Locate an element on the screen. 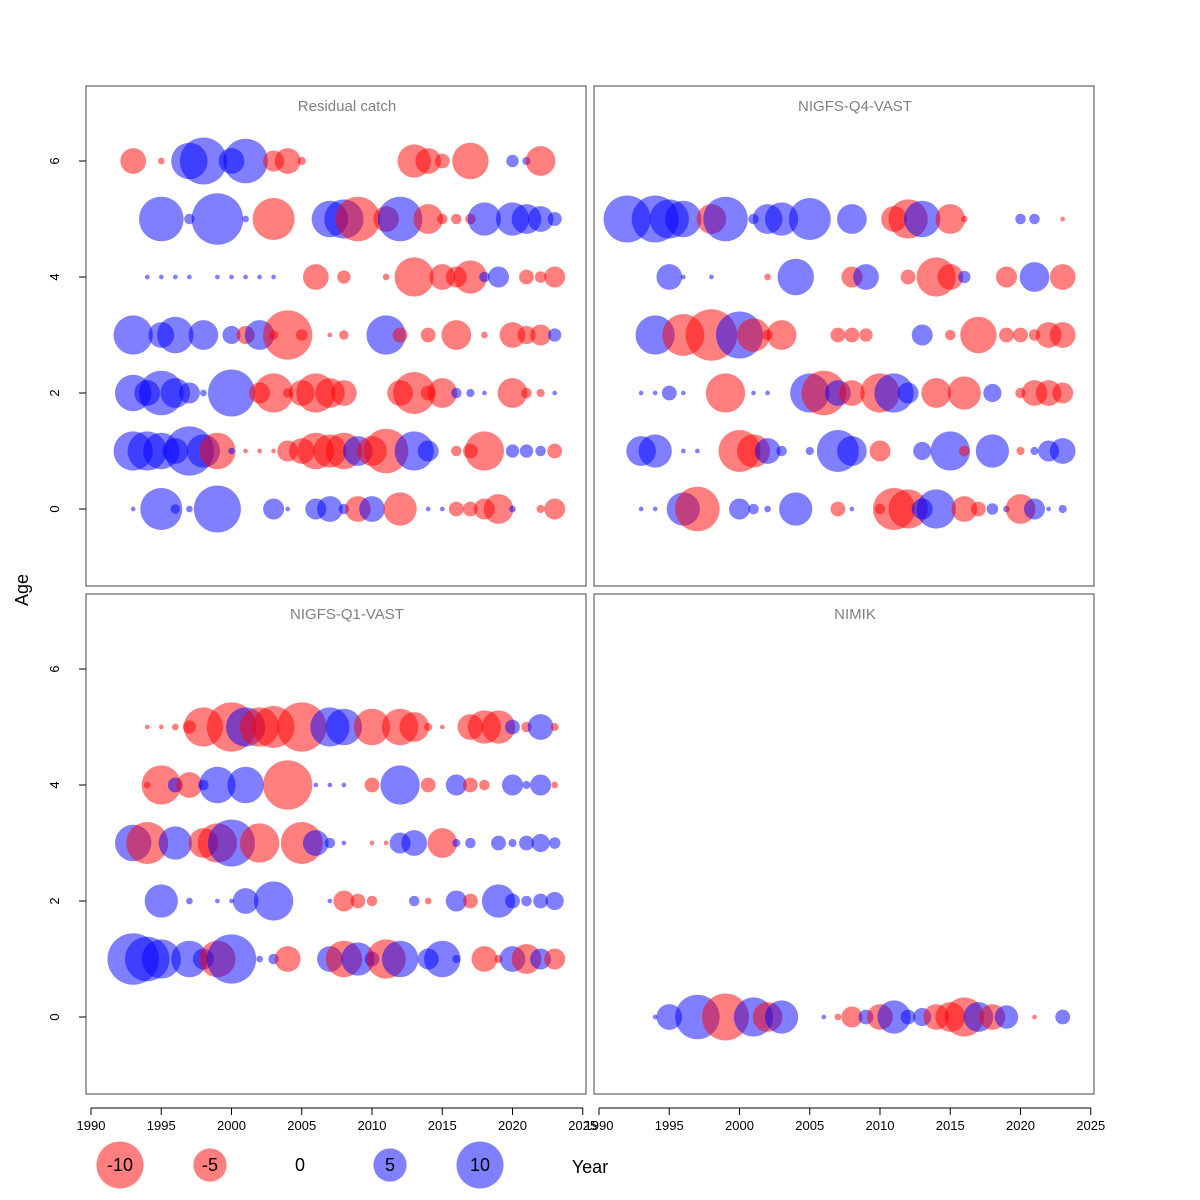  x-tick-label: 1990 is located at coordinates (91, 1125).